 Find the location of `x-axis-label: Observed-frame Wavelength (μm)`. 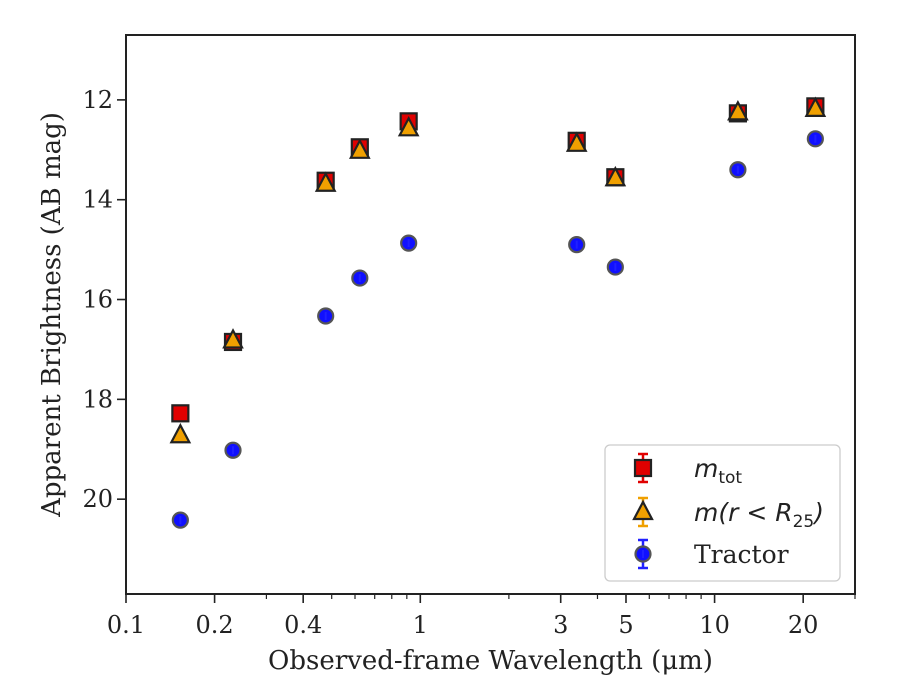

x-axis-label: Observed-frame Wavelength (μm) is located at coordinates (490, 661).